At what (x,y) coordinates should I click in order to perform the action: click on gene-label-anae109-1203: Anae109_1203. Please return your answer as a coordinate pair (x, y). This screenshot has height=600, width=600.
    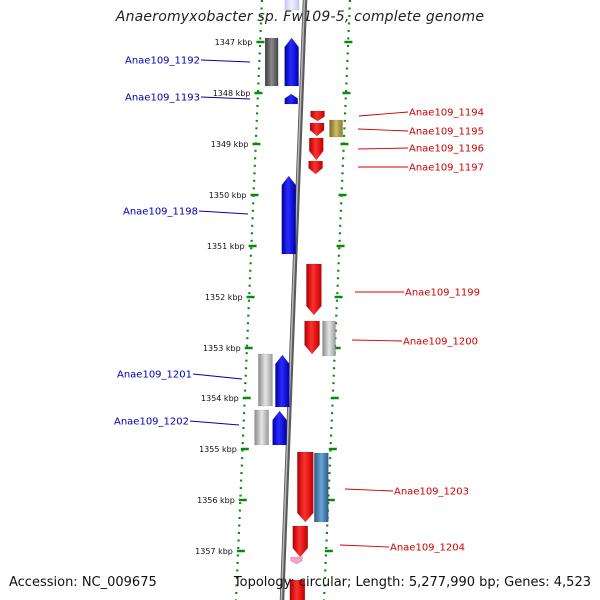
    Looking at the image, I should click on (431, 492).